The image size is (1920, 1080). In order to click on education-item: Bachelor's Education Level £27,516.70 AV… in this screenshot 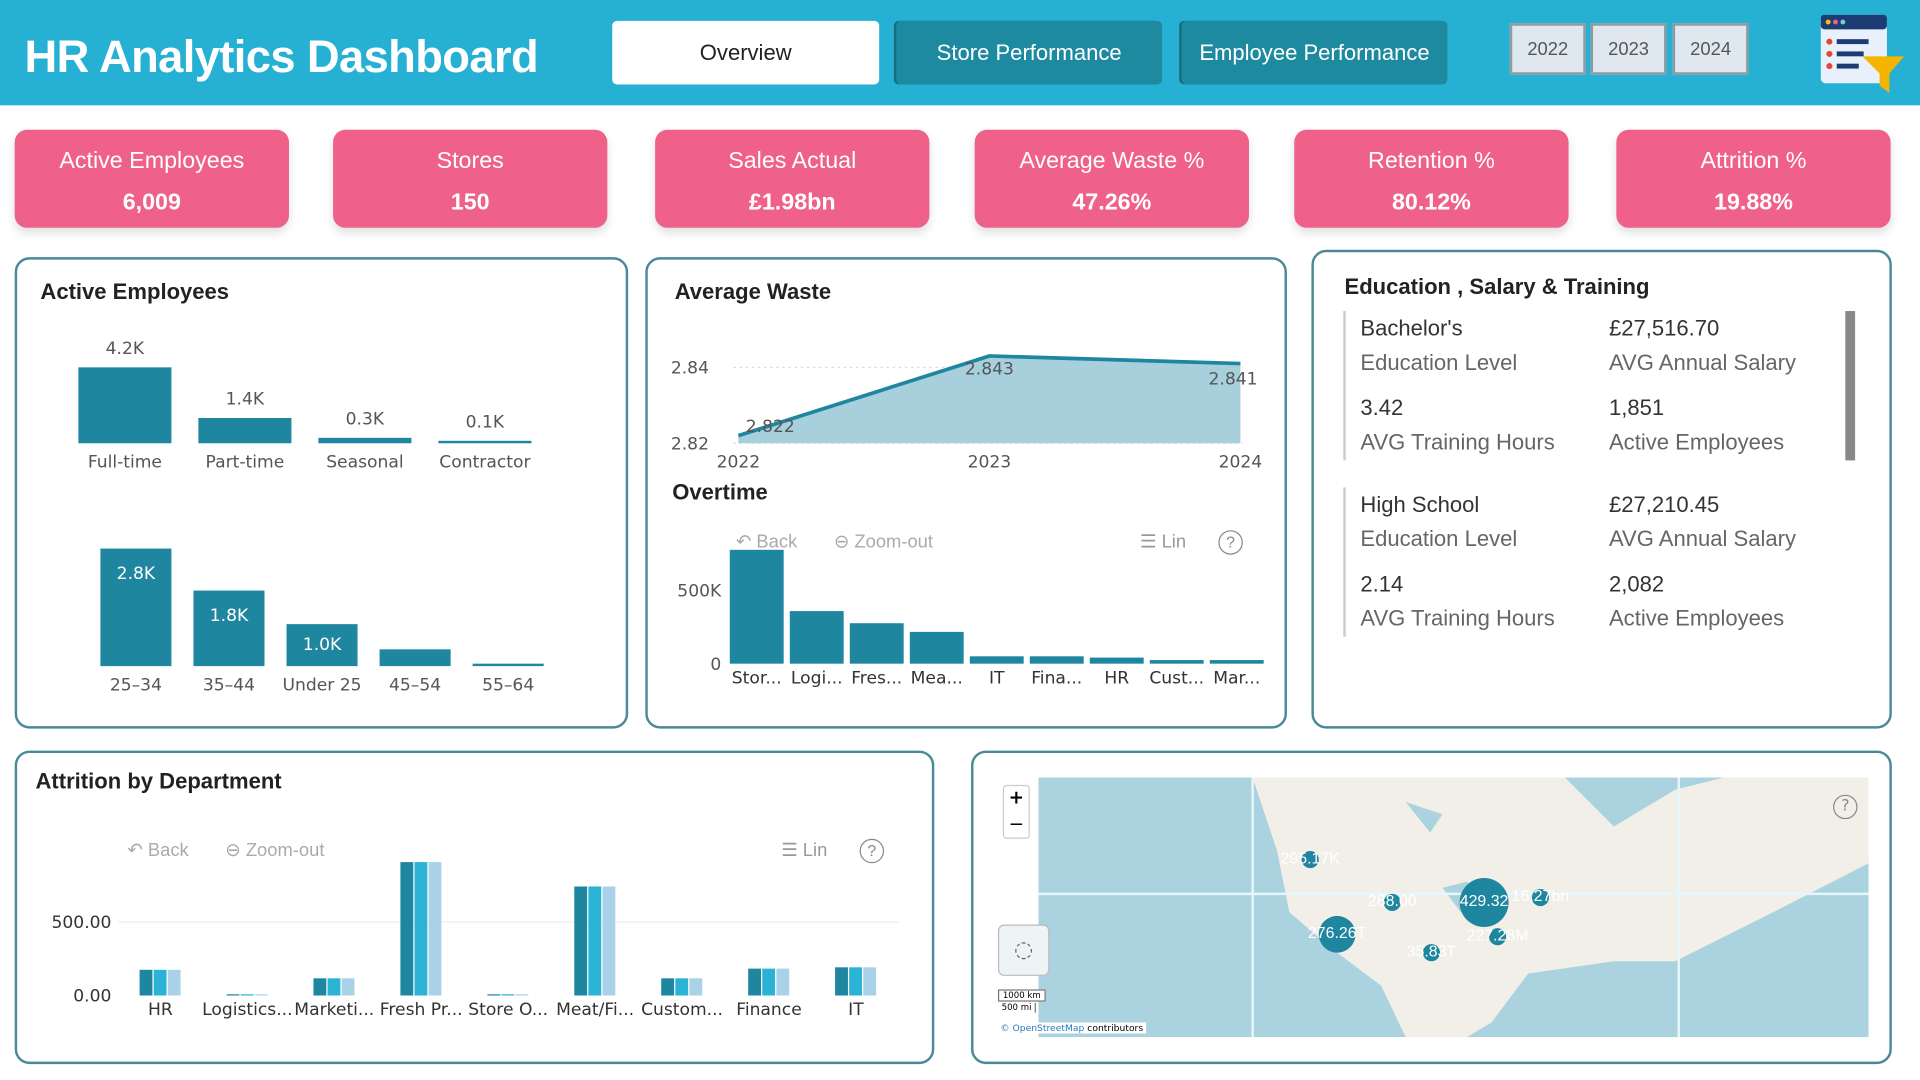, I will do `click(1588, 390)`.